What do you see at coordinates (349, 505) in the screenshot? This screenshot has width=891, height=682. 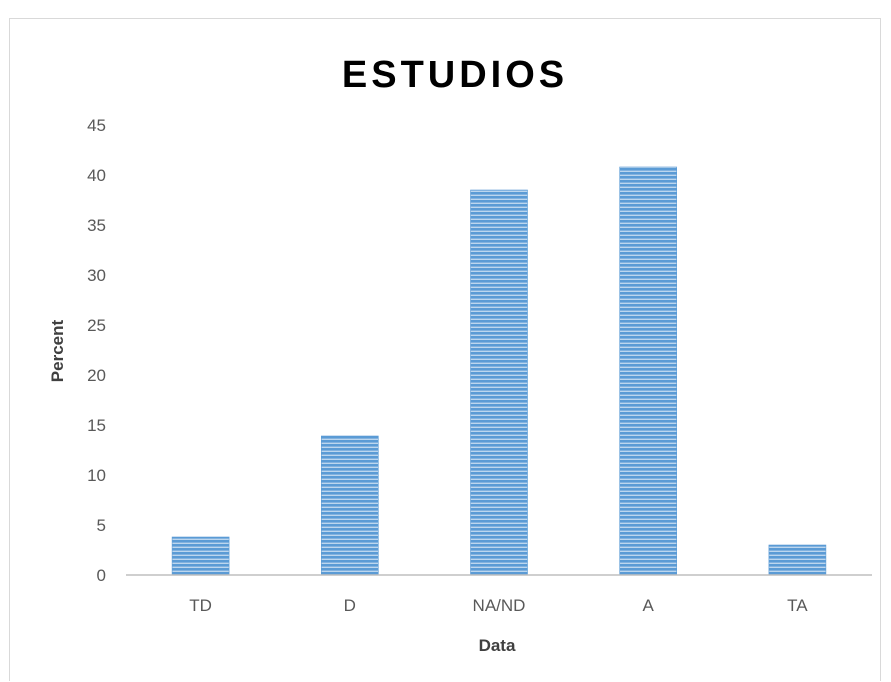 I see `bar-d` at bounding box center [349, 505].